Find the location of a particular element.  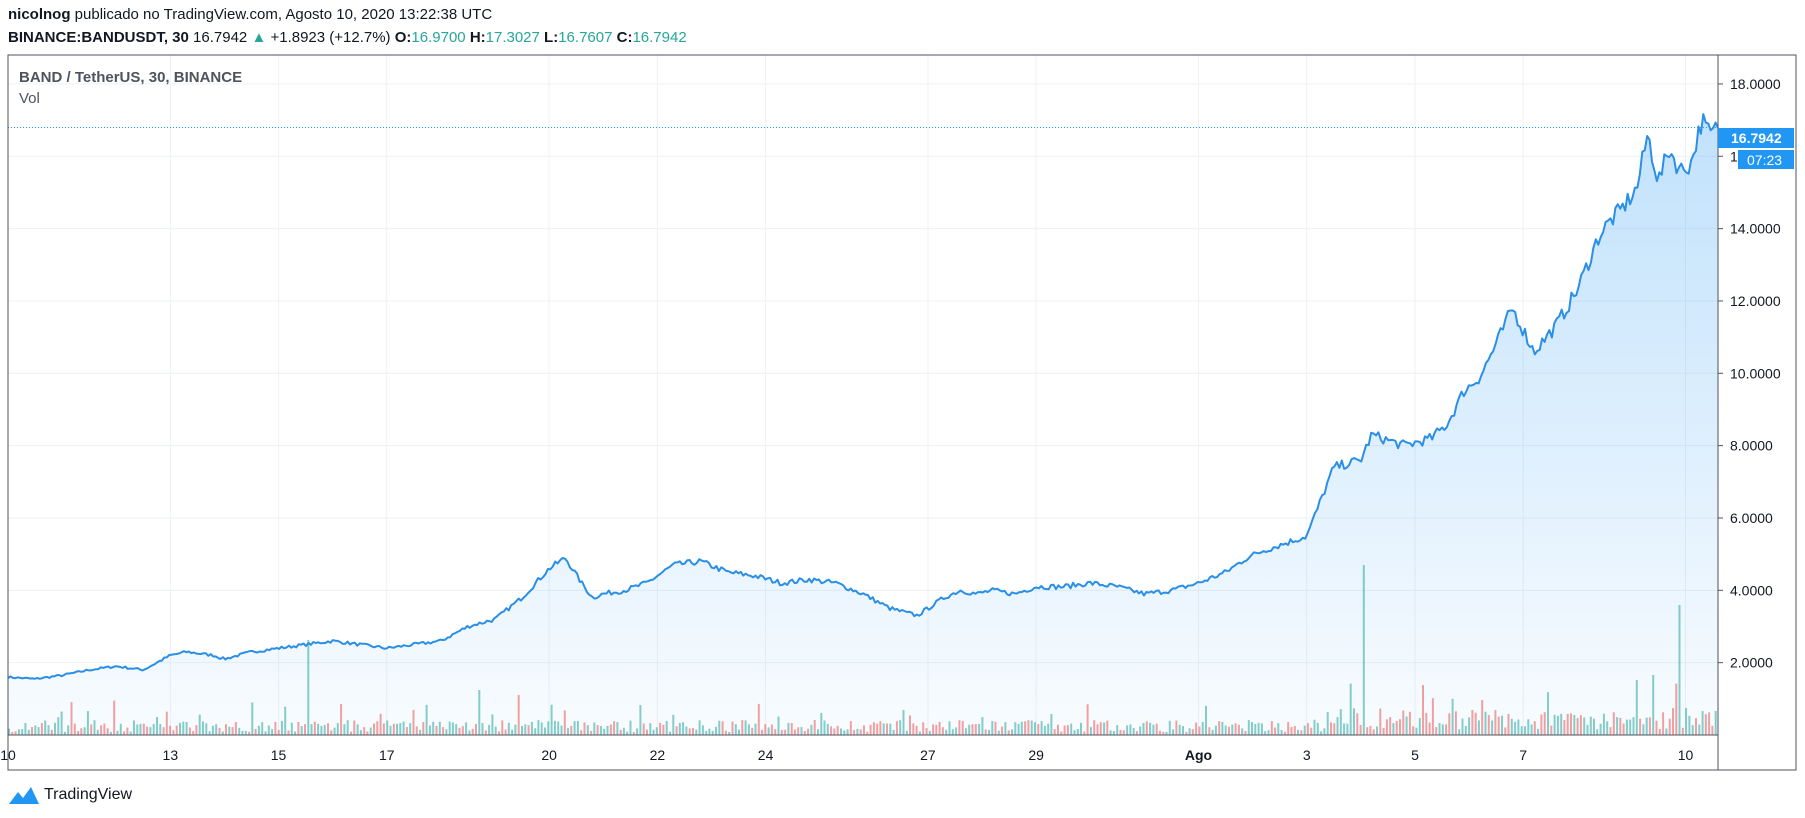

x-tick-label: 7 is located at coordinates (1523, 755).